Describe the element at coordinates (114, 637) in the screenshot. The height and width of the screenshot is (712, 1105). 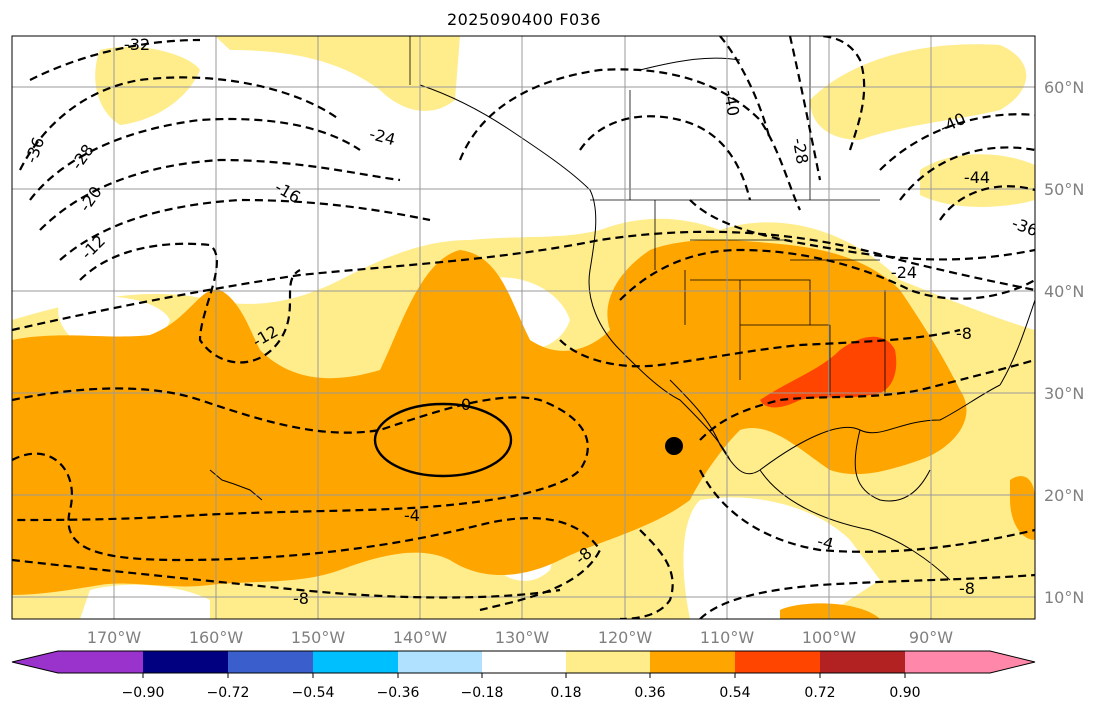
I see `lon-label: 170°W` at that location.